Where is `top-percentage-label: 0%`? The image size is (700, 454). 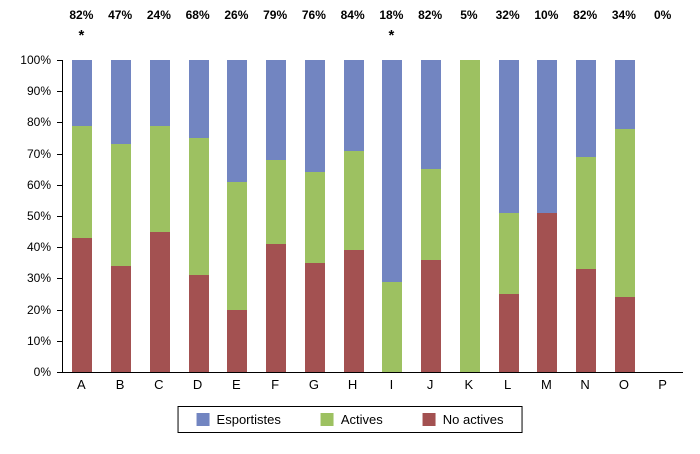 top-percentage-label: 0% is located at coordinates (662, 15).